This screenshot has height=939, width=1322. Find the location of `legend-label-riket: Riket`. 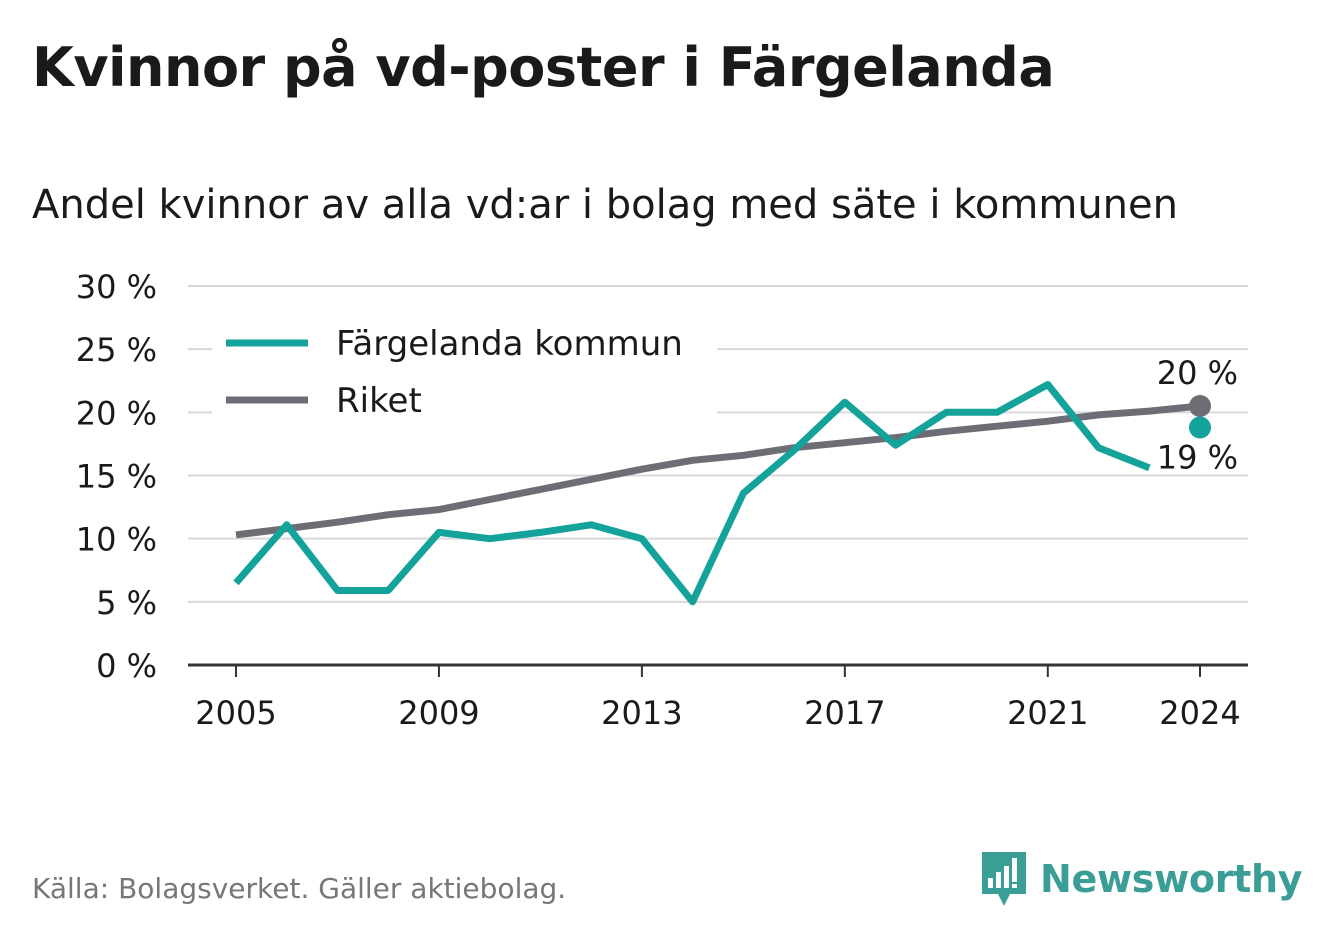

legend-label-riket: Riket is located at coordinates (379, 401).